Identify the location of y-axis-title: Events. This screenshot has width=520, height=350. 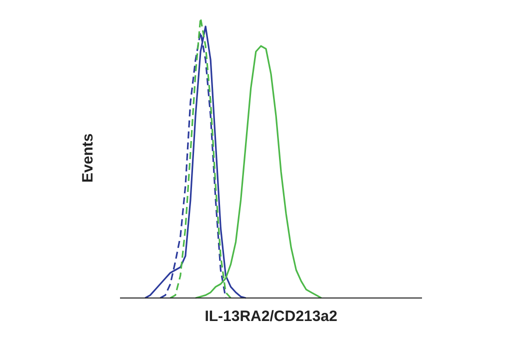
(88, 158).